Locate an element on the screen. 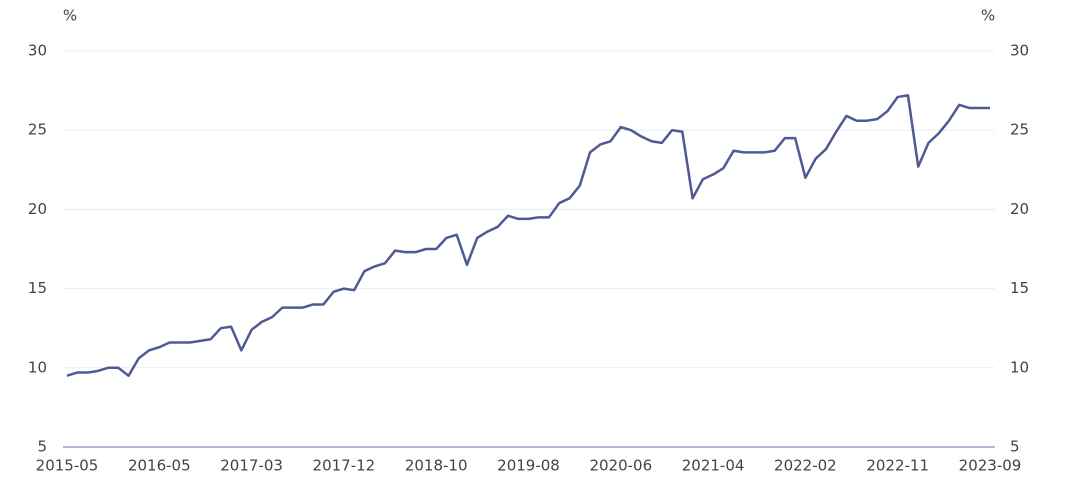 Image resolution: width=1065 pixels, height=484 pixels. y-tick-label: 5 is located at coordinates (42, 447).